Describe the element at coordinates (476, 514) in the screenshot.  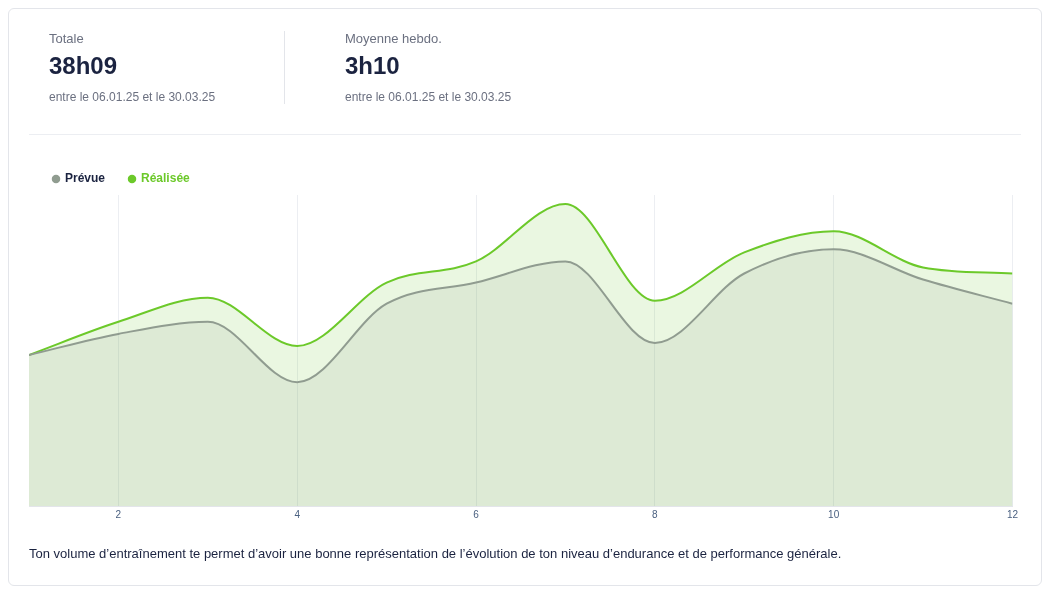
I see `x-tick-label: 6` at that location.